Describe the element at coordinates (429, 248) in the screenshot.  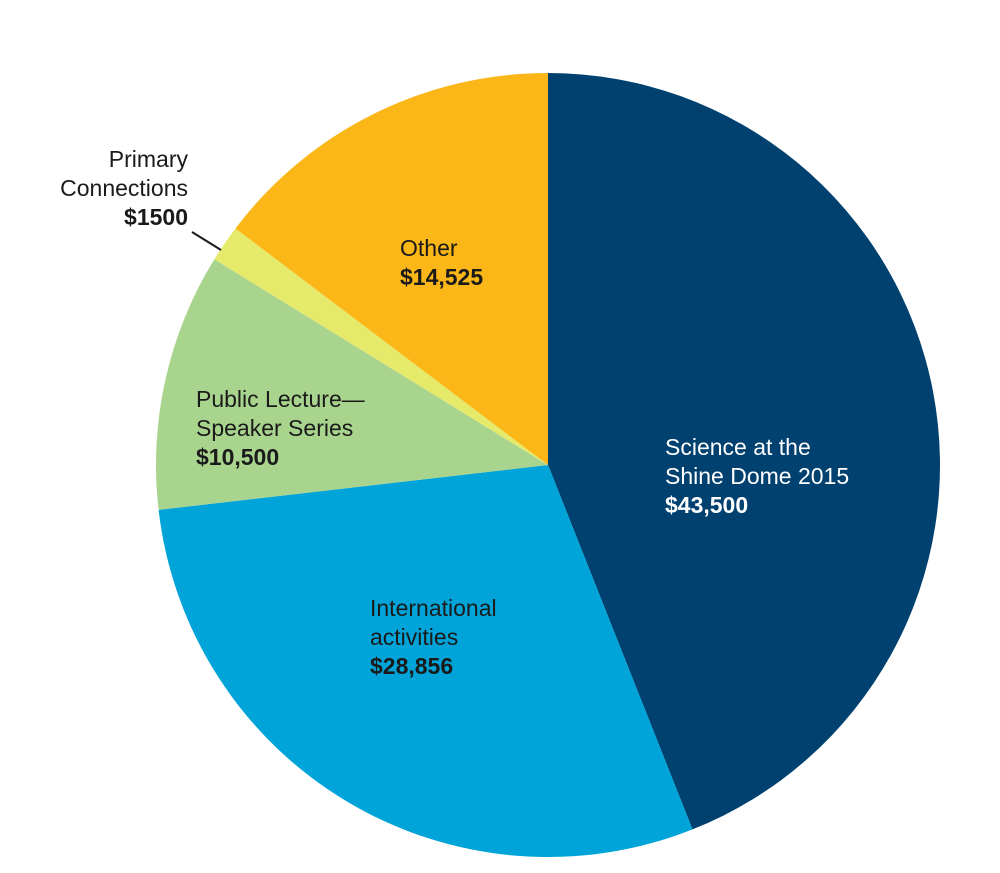
I see `slice-name-line: Other` at that location.